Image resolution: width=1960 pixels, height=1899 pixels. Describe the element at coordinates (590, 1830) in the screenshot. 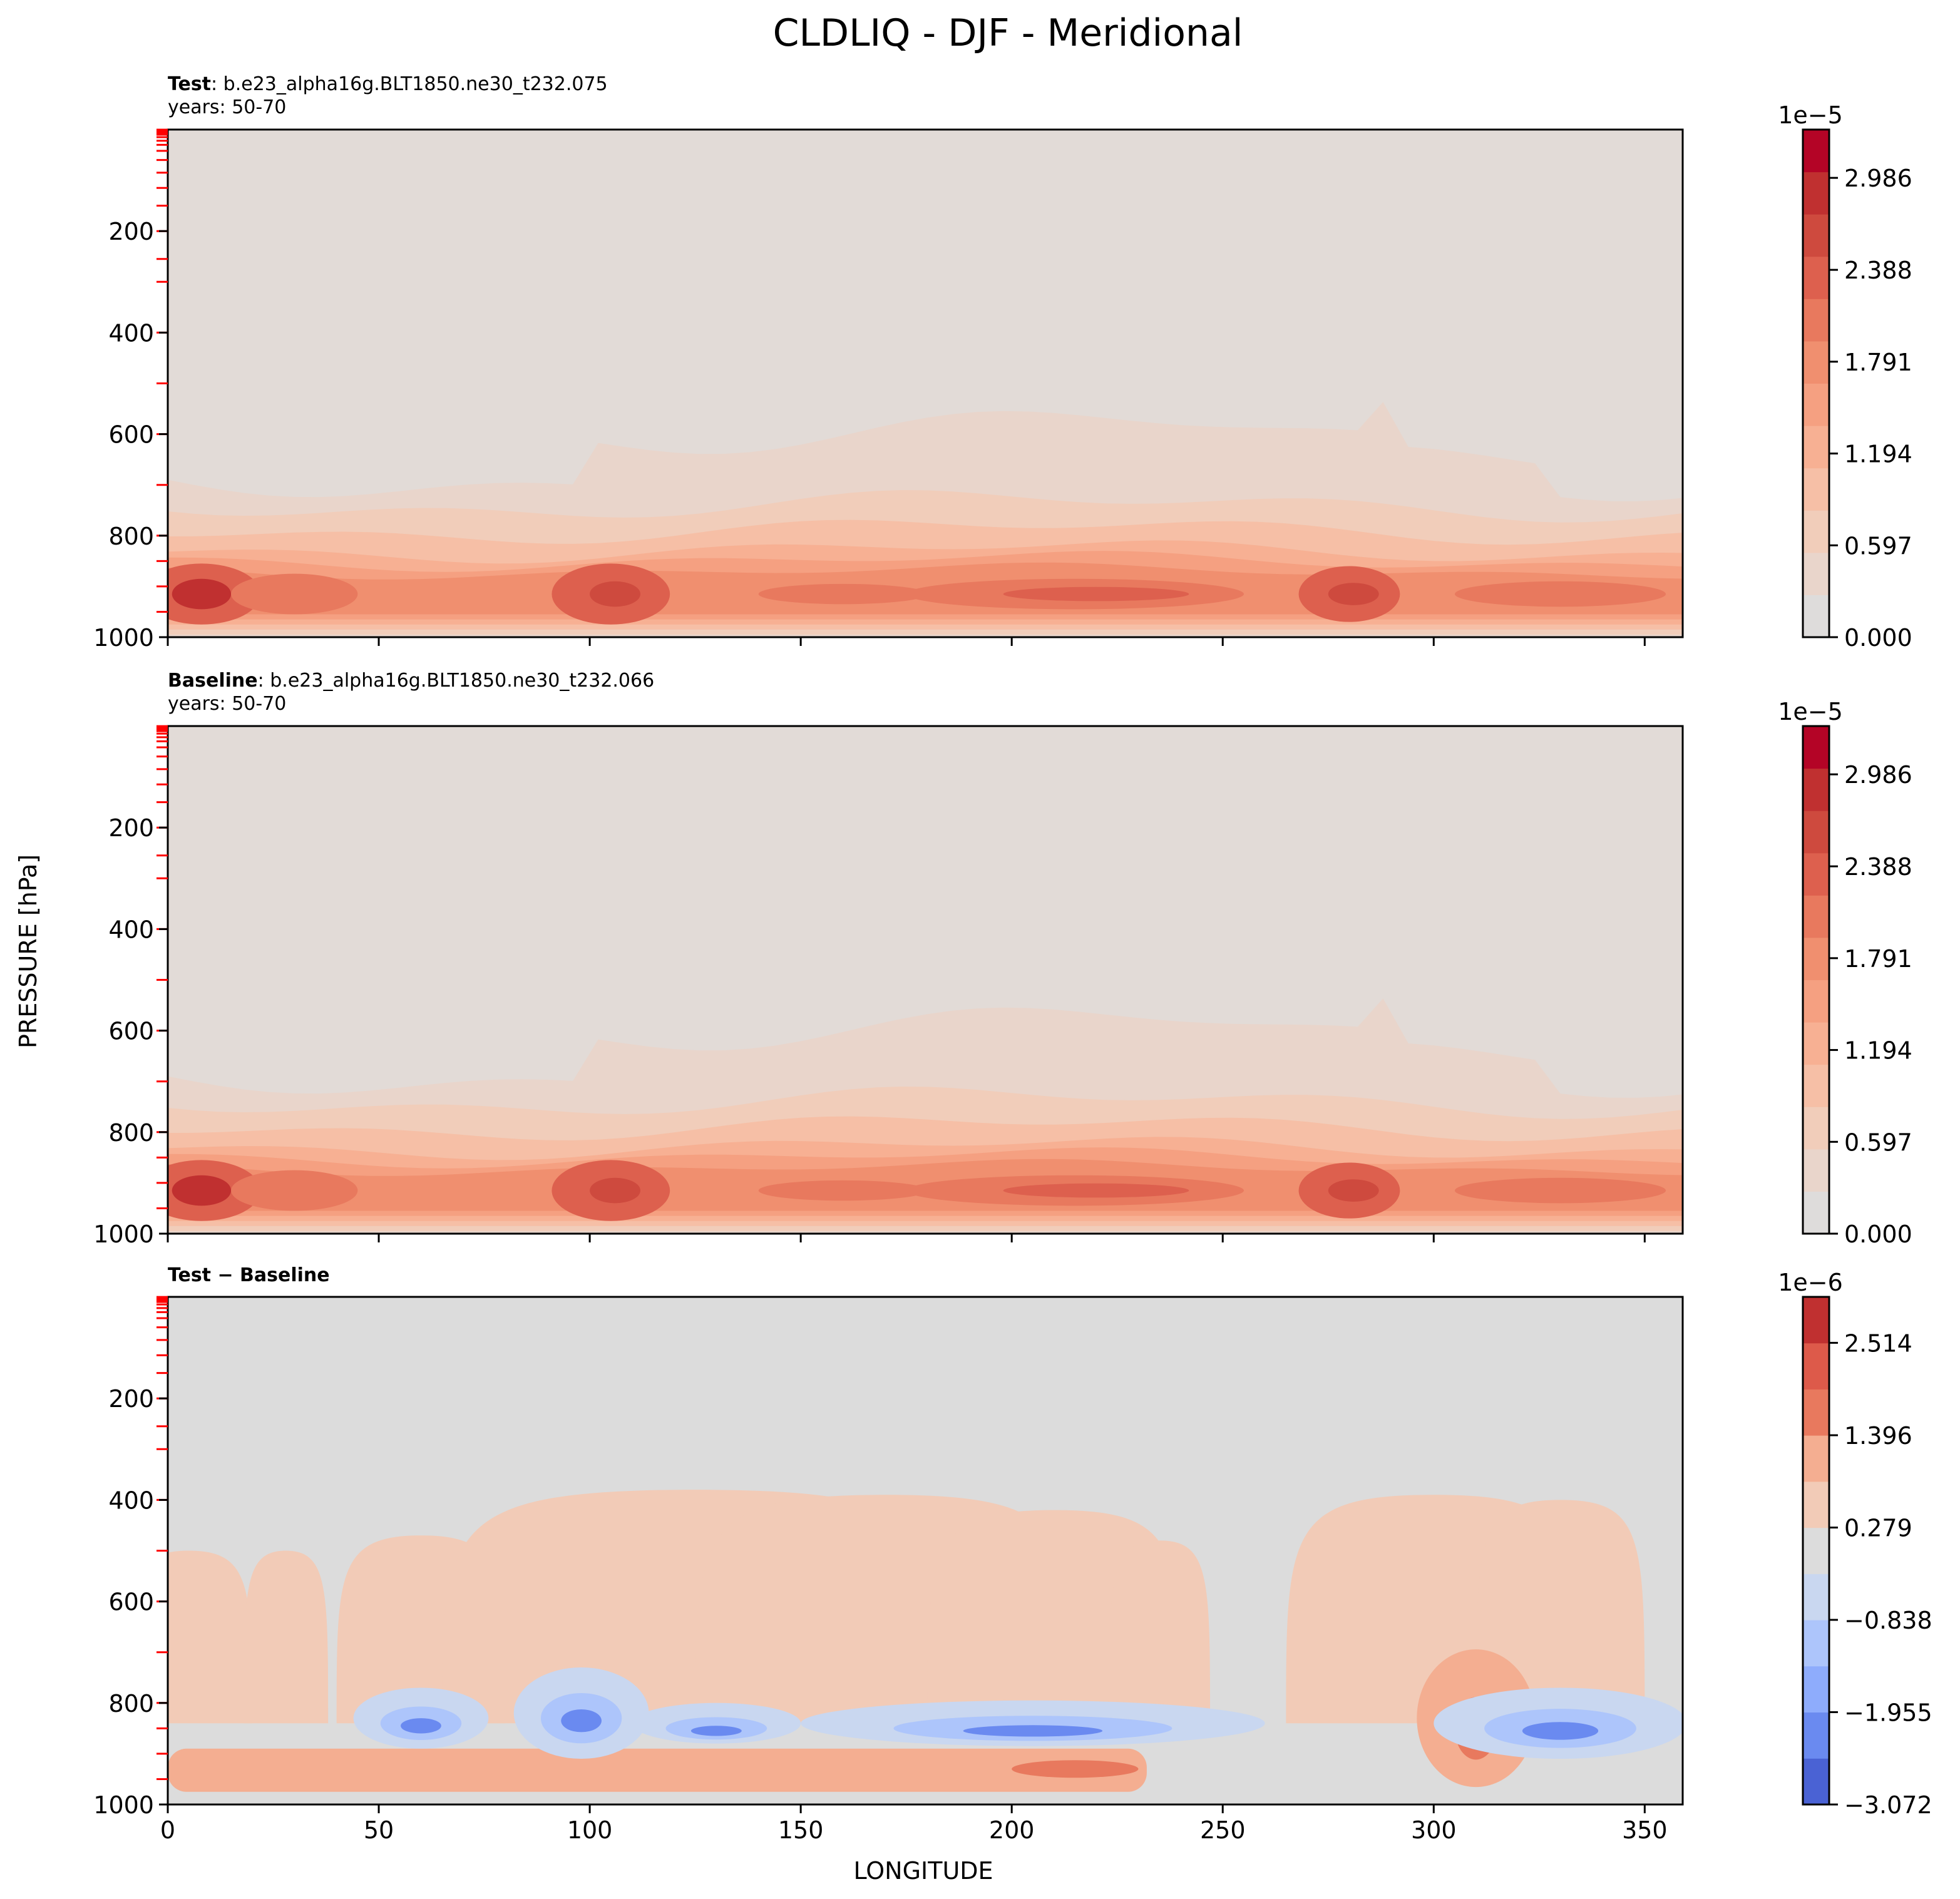

I see `x-tick-label: 100` at that location.